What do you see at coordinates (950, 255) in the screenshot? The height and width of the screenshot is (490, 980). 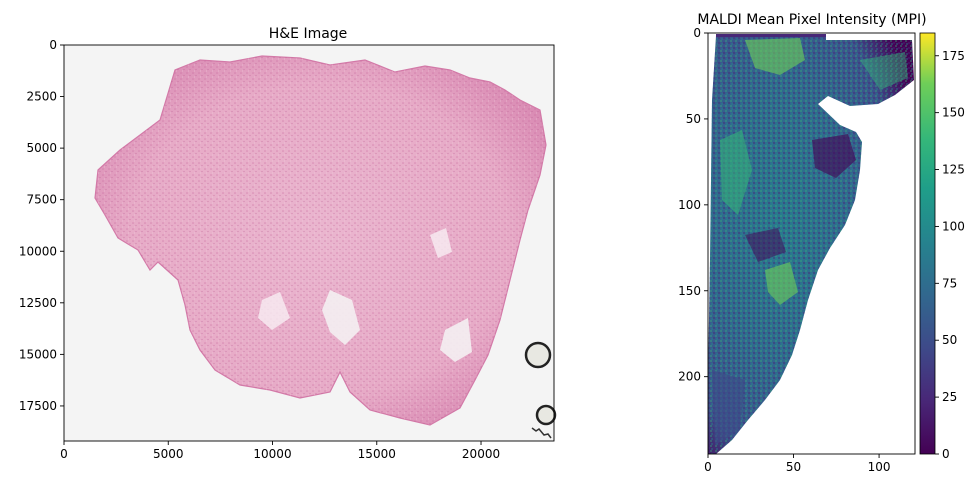 I see `colorbar-axis: 0 25 50 75 100 125 150 175` at bounding box center [950, 255].